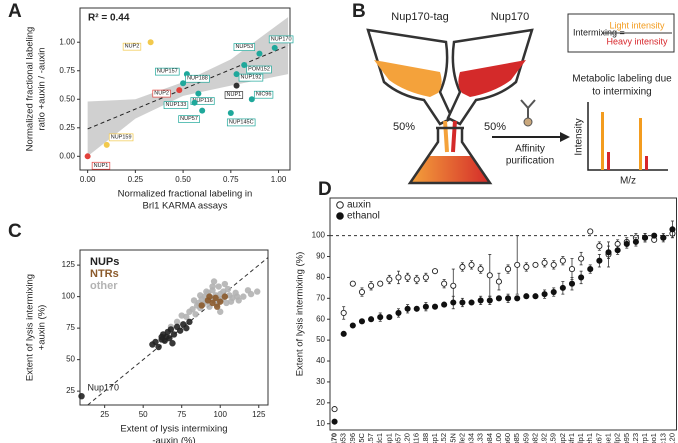  I want to click on x-tick-label: Nup60, so click(507, 438).